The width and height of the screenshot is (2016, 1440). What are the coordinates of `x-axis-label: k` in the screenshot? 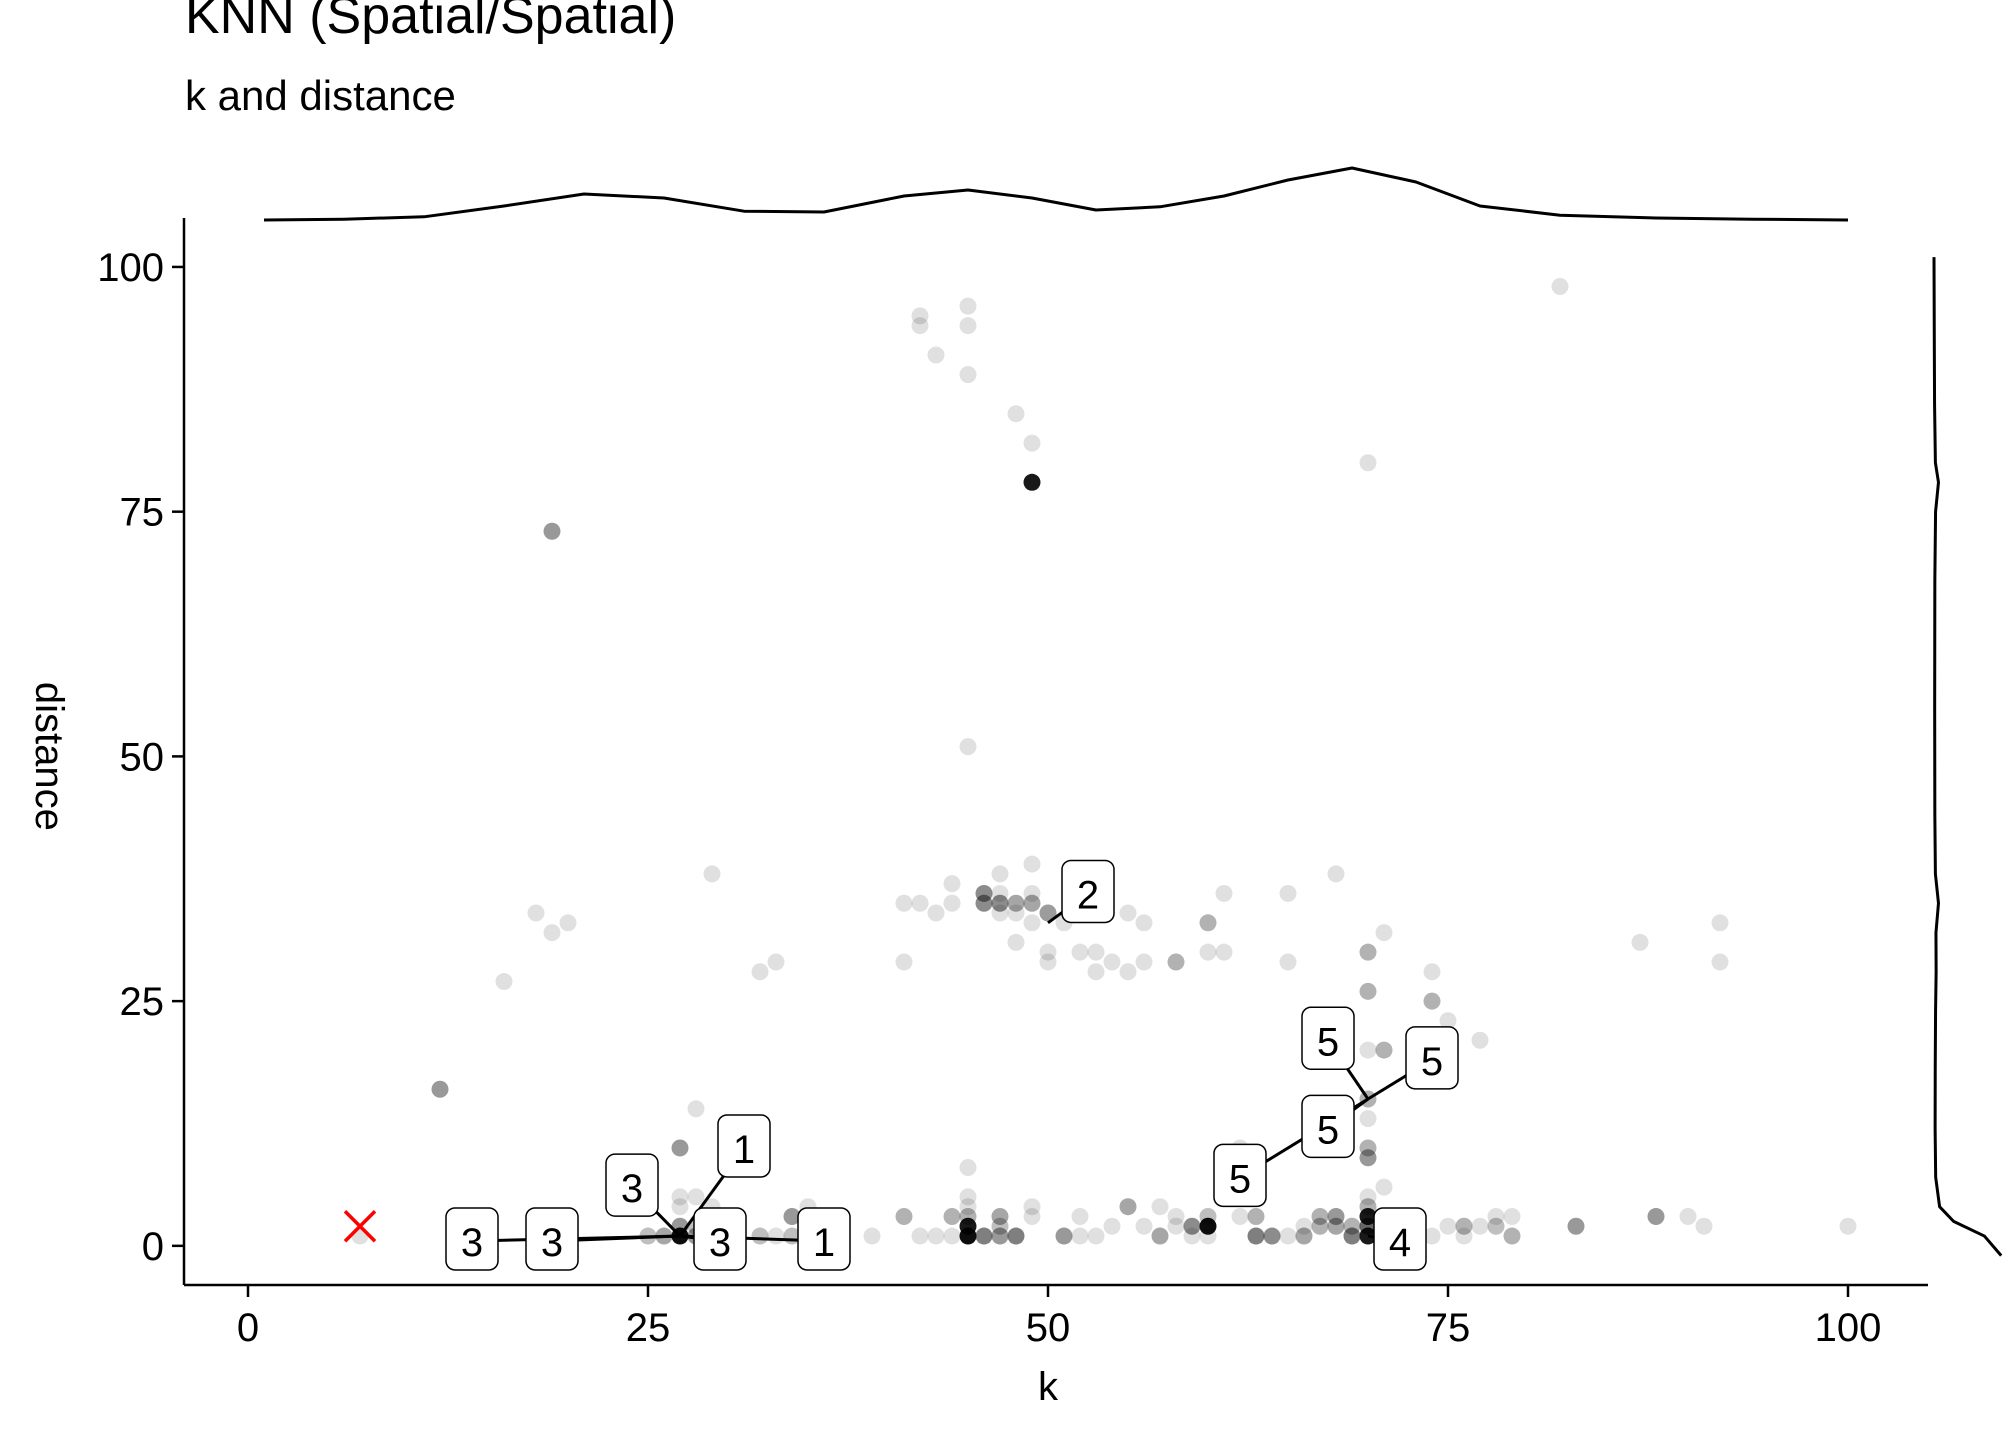 It's located at (1048, 1387).